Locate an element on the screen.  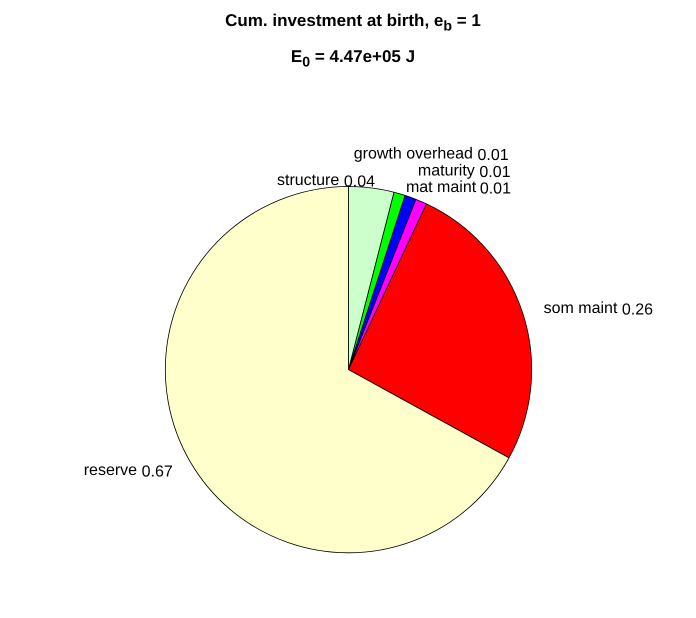
slice-label: structure is located at coordinates (308, 181).